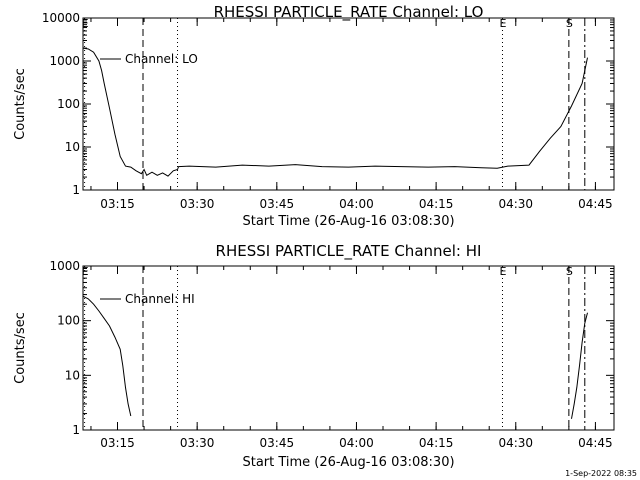 This screenshot has width=640, height=480. What do you see at coordinates (161, 59) in the screenshot?
I see `legend-label: Channel: LO` at bounding box center [161, 59].